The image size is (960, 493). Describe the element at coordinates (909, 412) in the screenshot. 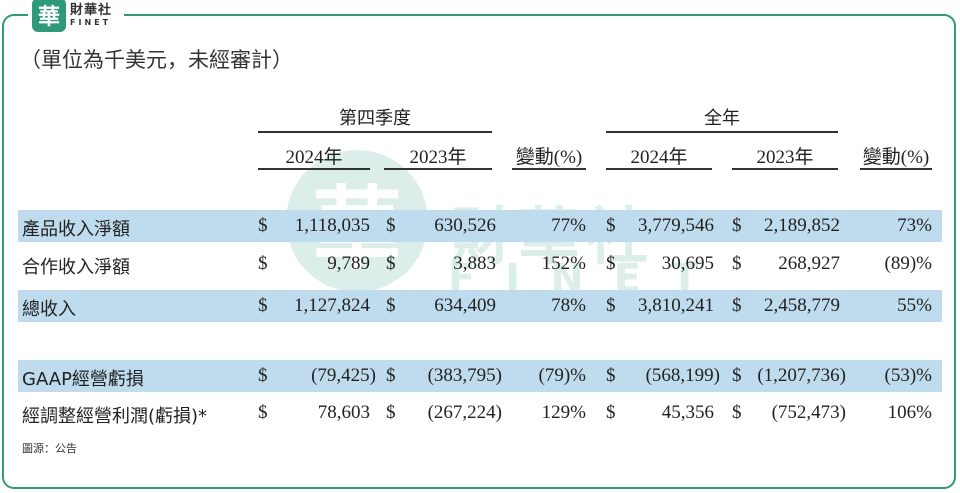

I see `fy-change-value: 106%` at that location.